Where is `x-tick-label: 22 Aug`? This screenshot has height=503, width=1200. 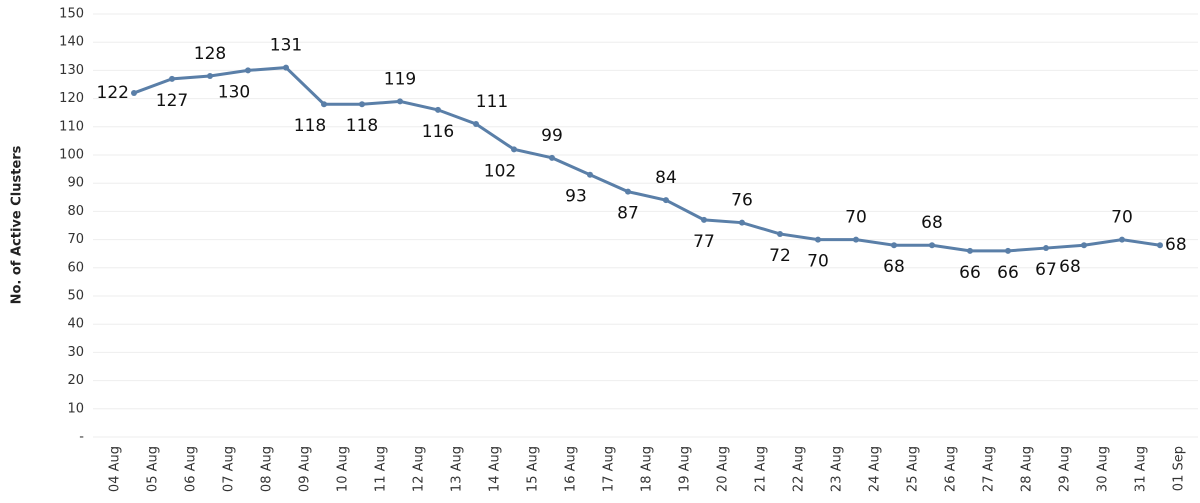 x-tick-label: 22 Aug is located at coordinates (799, 469).